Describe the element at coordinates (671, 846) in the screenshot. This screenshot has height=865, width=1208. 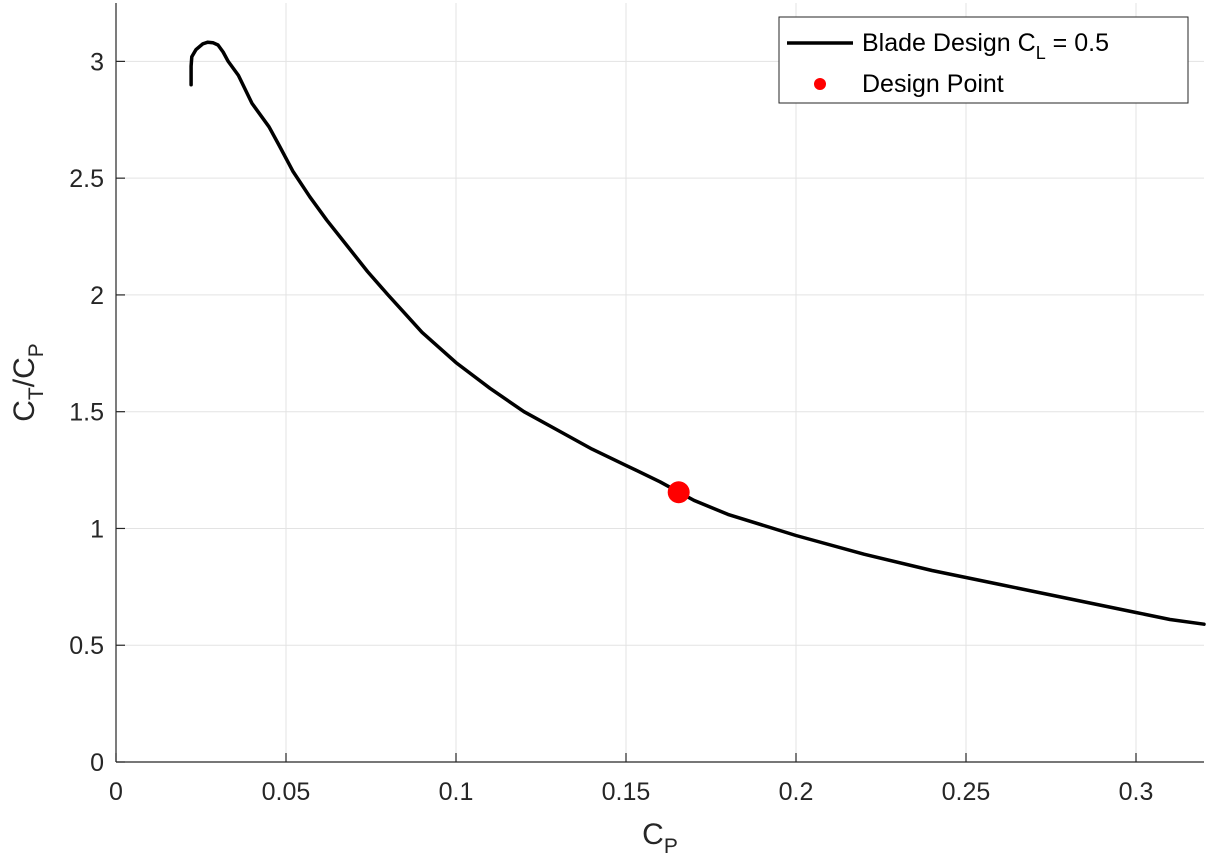
I see `x-axis-label-subscript: P` at that location.